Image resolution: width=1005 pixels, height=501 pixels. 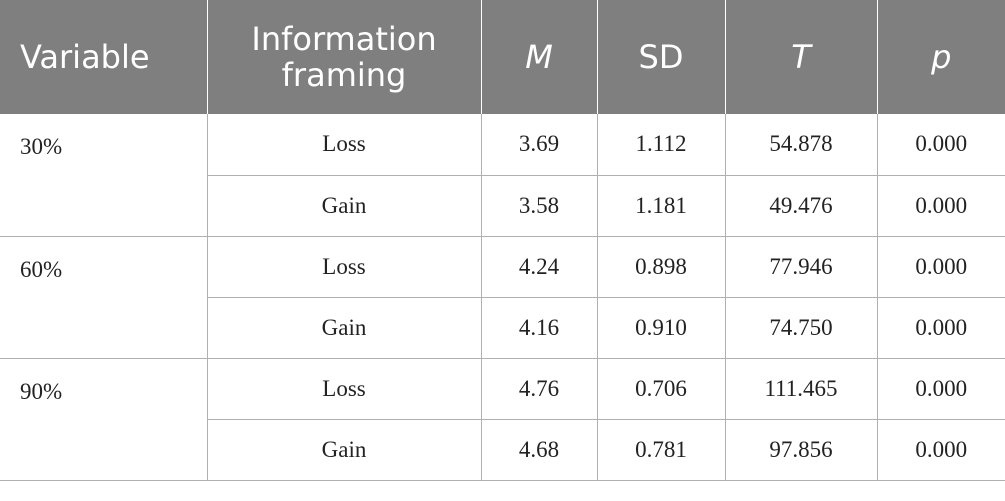 What do you see at coordinates (660, 267) in the screenshot?
I see `sd-cell: 0.898` at bounding box center [660, 267].